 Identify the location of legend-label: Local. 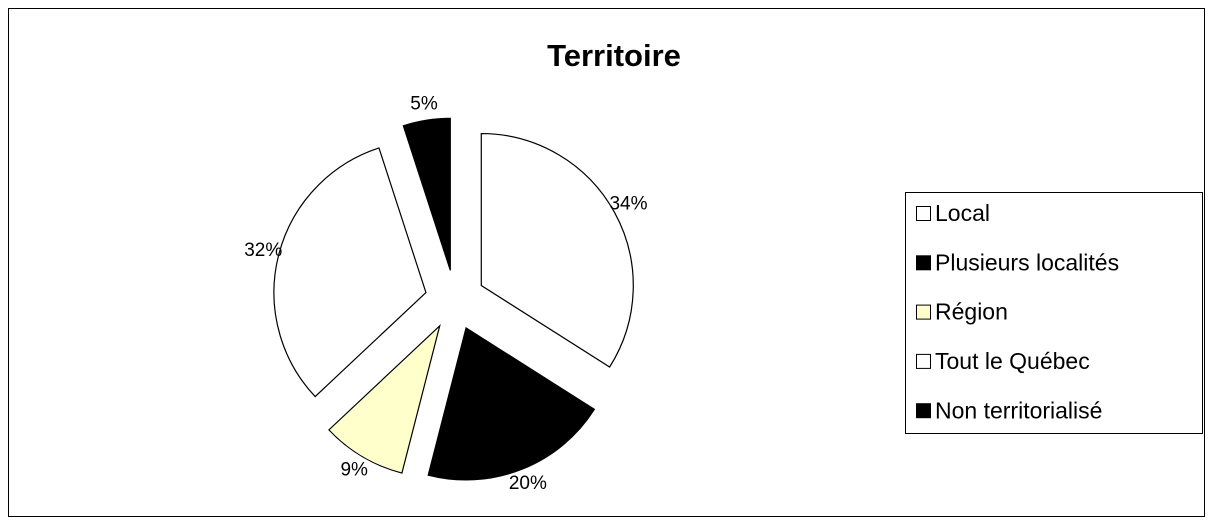
(962, 213).